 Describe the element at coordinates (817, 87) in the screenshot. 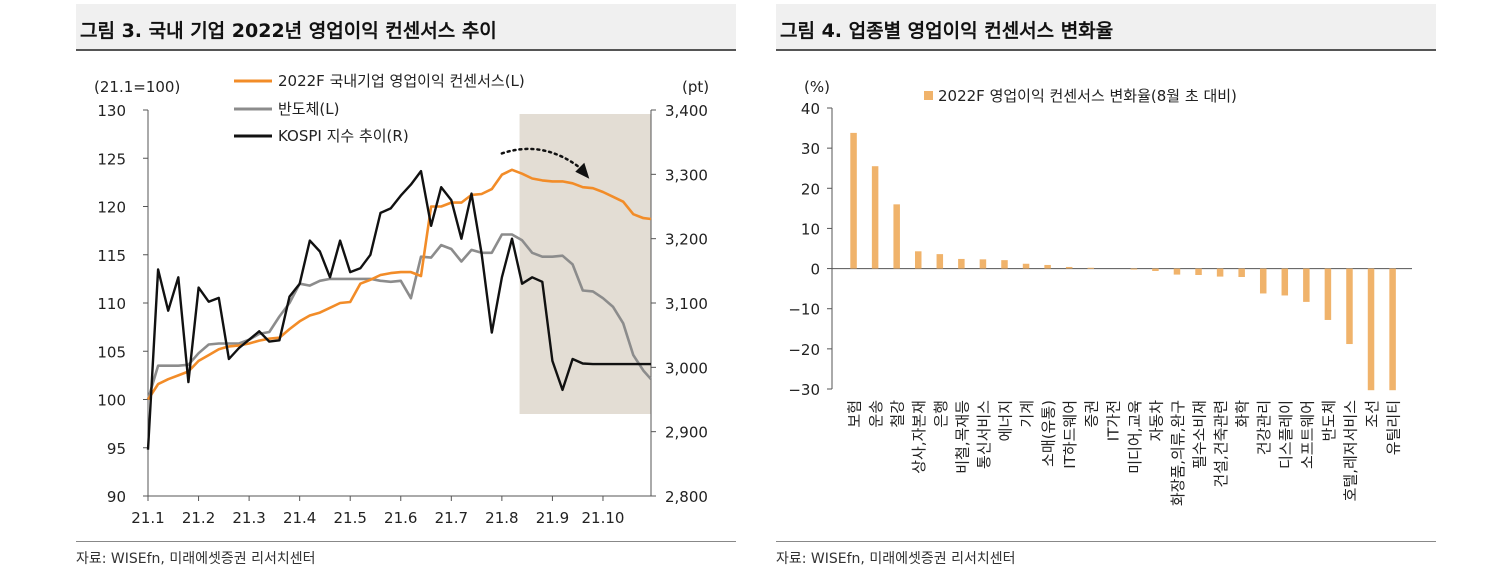

I see `y-axis-unit: (%)` at that location.